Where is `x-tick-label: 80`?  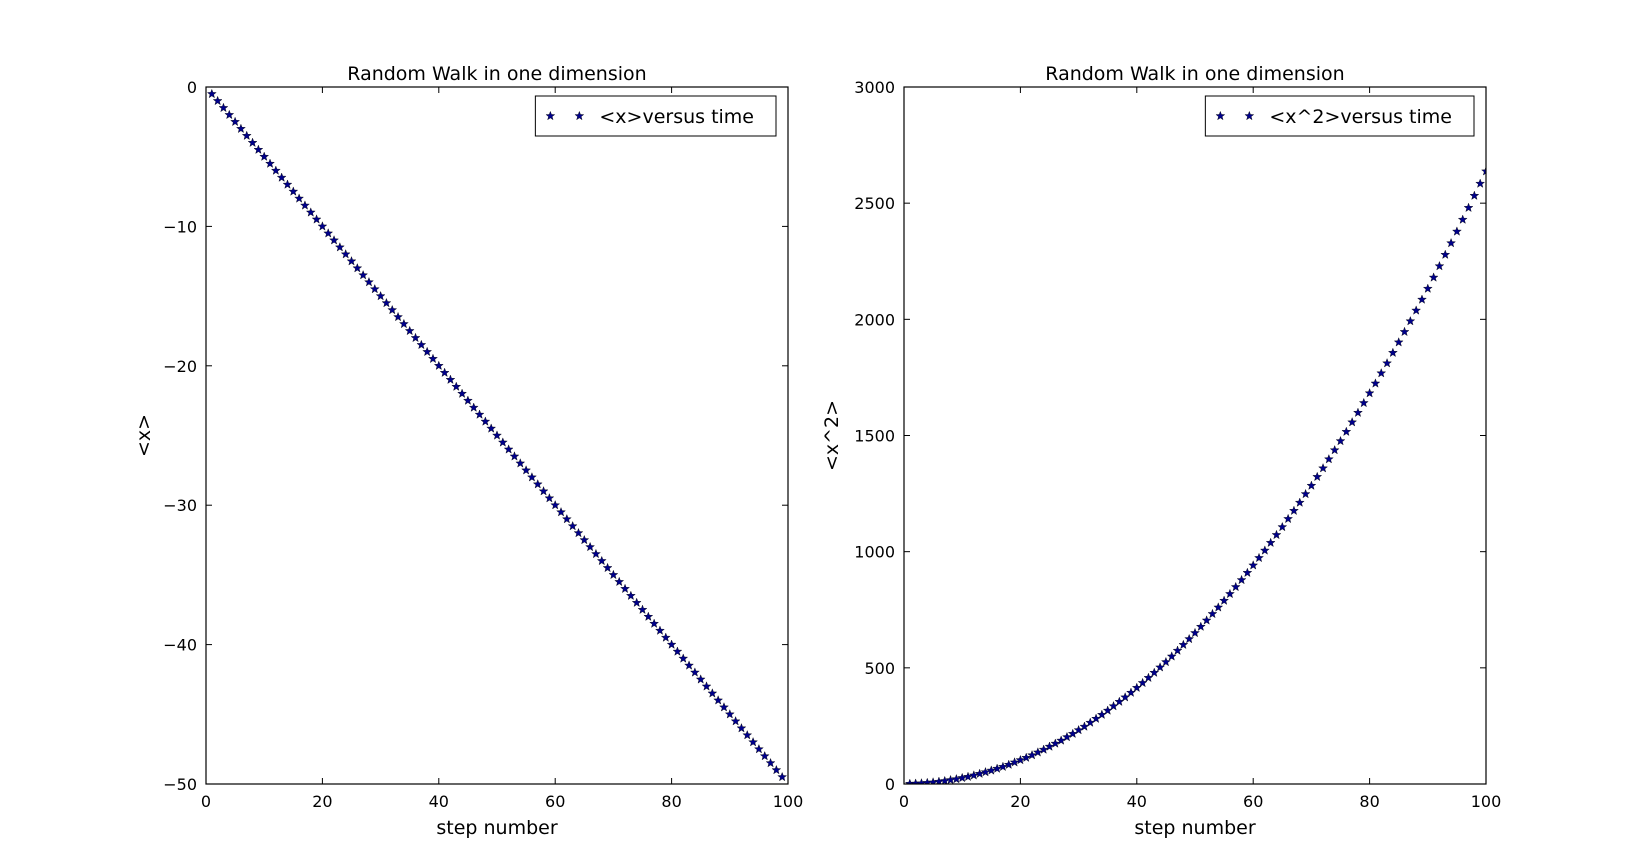 x-tick-label: 80 is located at coordinates (671, 801).